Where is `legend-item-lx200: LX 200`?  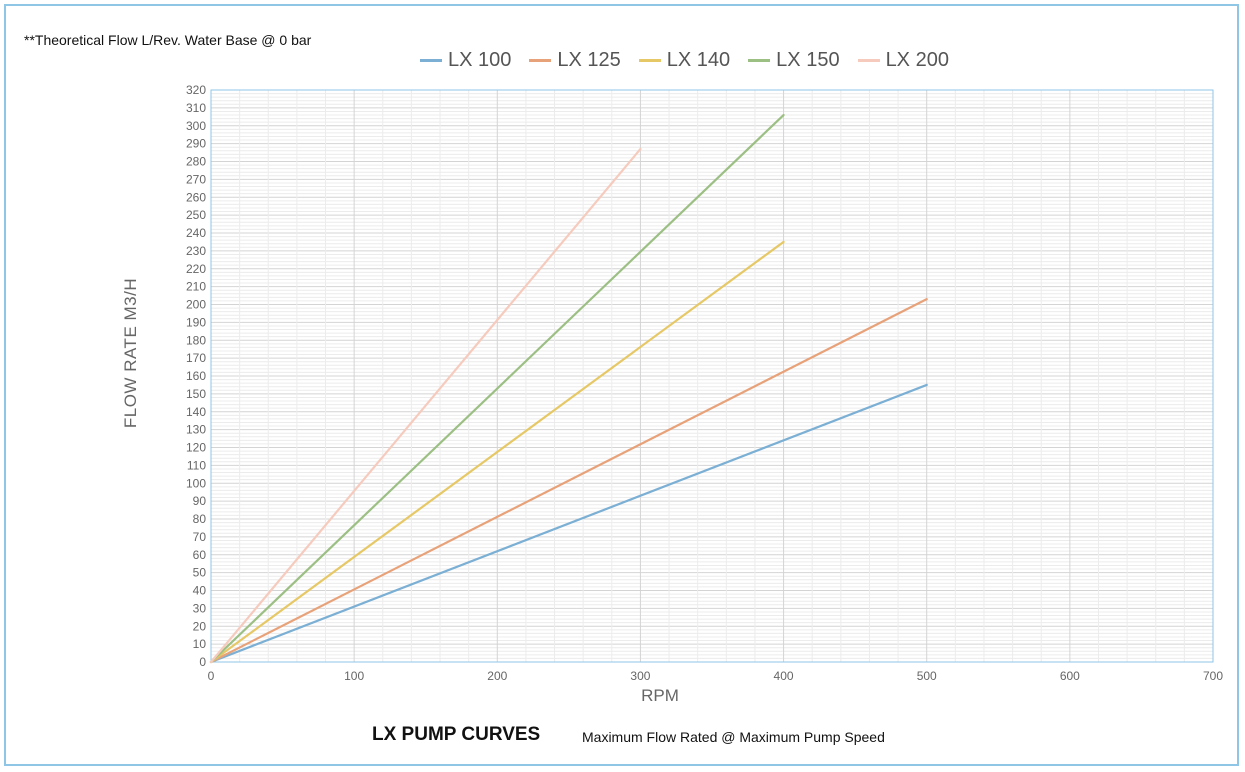
legend-item-lx200: LX 200 is located at coordinates (903, 60).